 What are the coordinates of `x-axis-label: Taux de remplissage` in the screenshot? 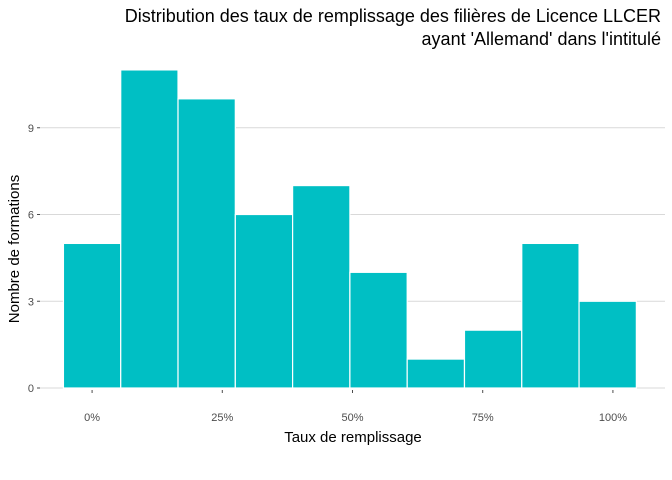 It's located at (353, 437).